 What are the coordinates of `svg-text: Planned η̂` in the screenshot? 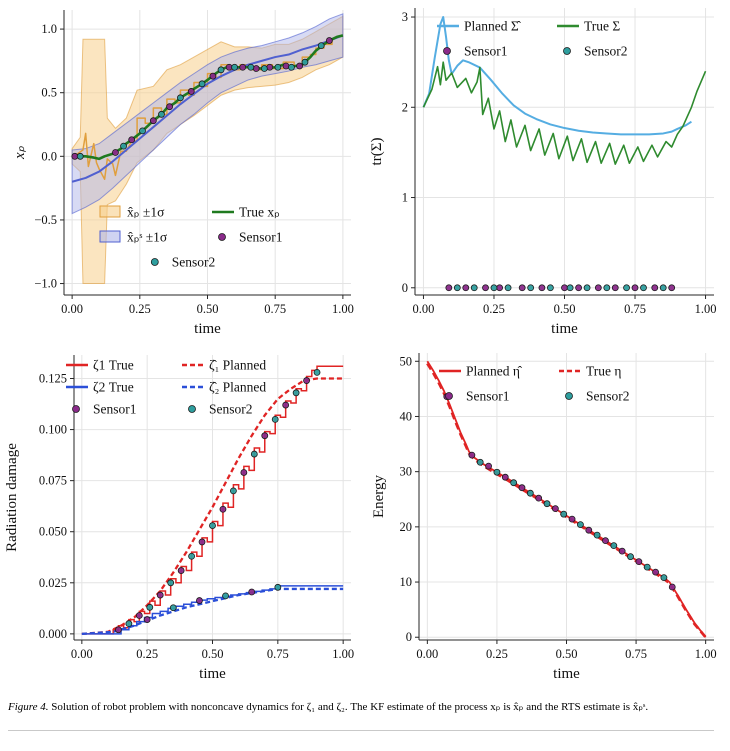 It's located at (494, 371).